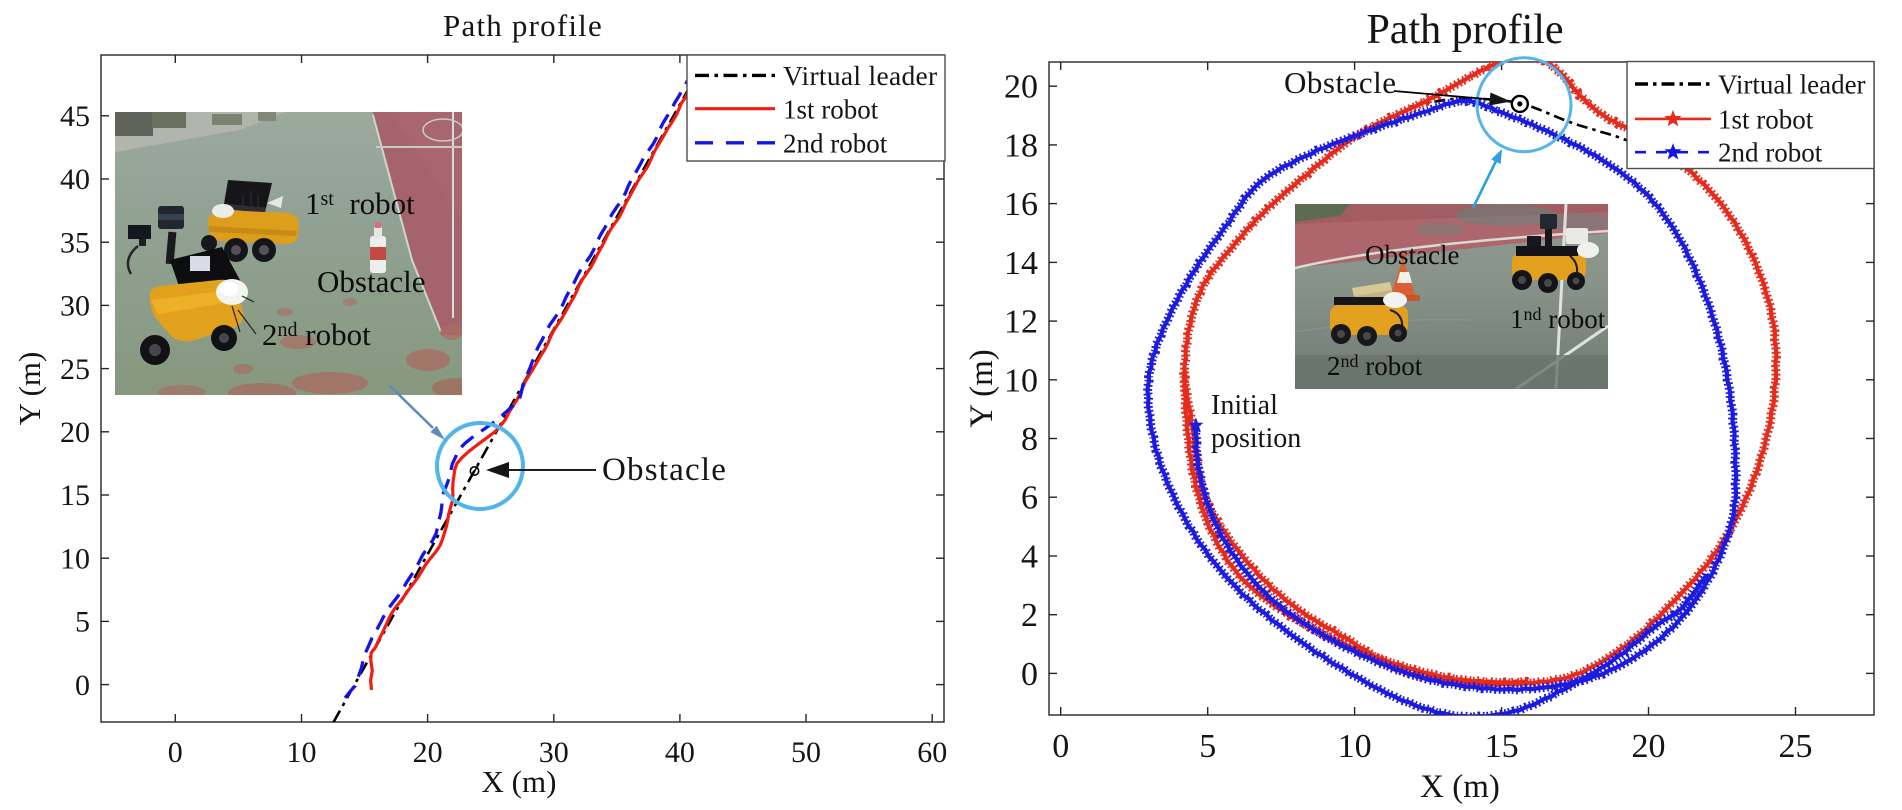  What do you see at coordinates (1029, 498) in the screenshot?
I see `svg-text: 6` at bounding box center [1029, 498].